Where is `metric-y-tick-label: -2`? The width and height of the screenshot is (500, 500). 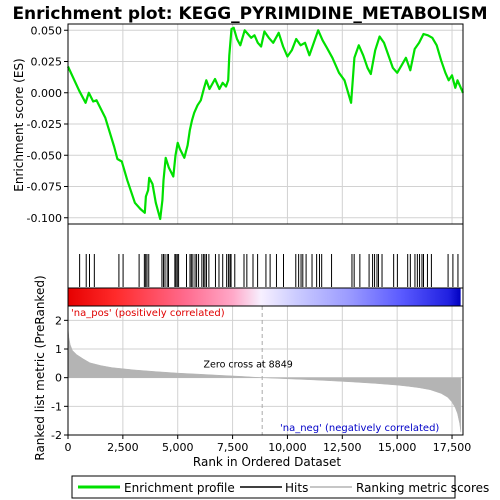 metric-y-tick-label: -2 is located at coordinates (56, 435).